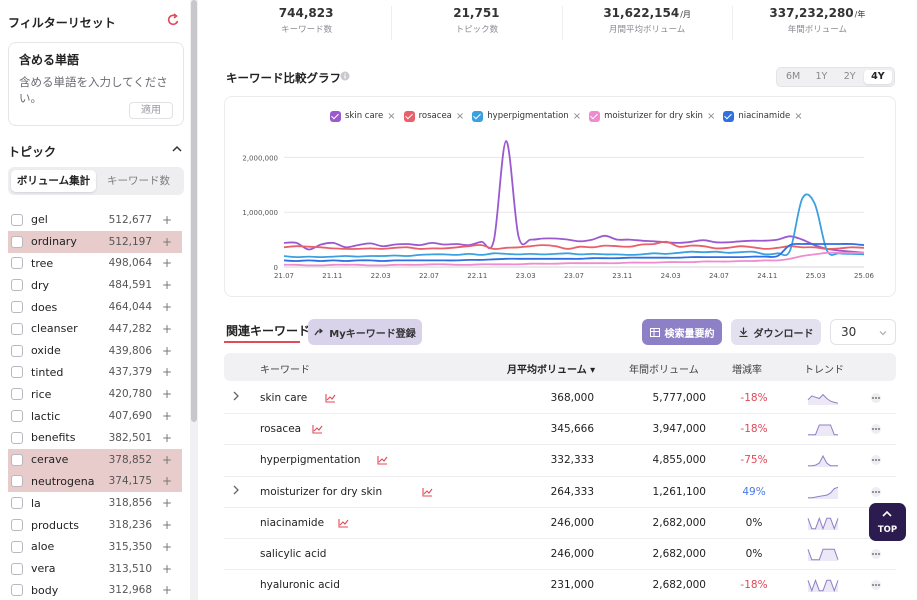 The image size is (917, 600). I want to click on table-row: hyaluronic acid 231,000 2,682,000 -18%, so click(560, 585).